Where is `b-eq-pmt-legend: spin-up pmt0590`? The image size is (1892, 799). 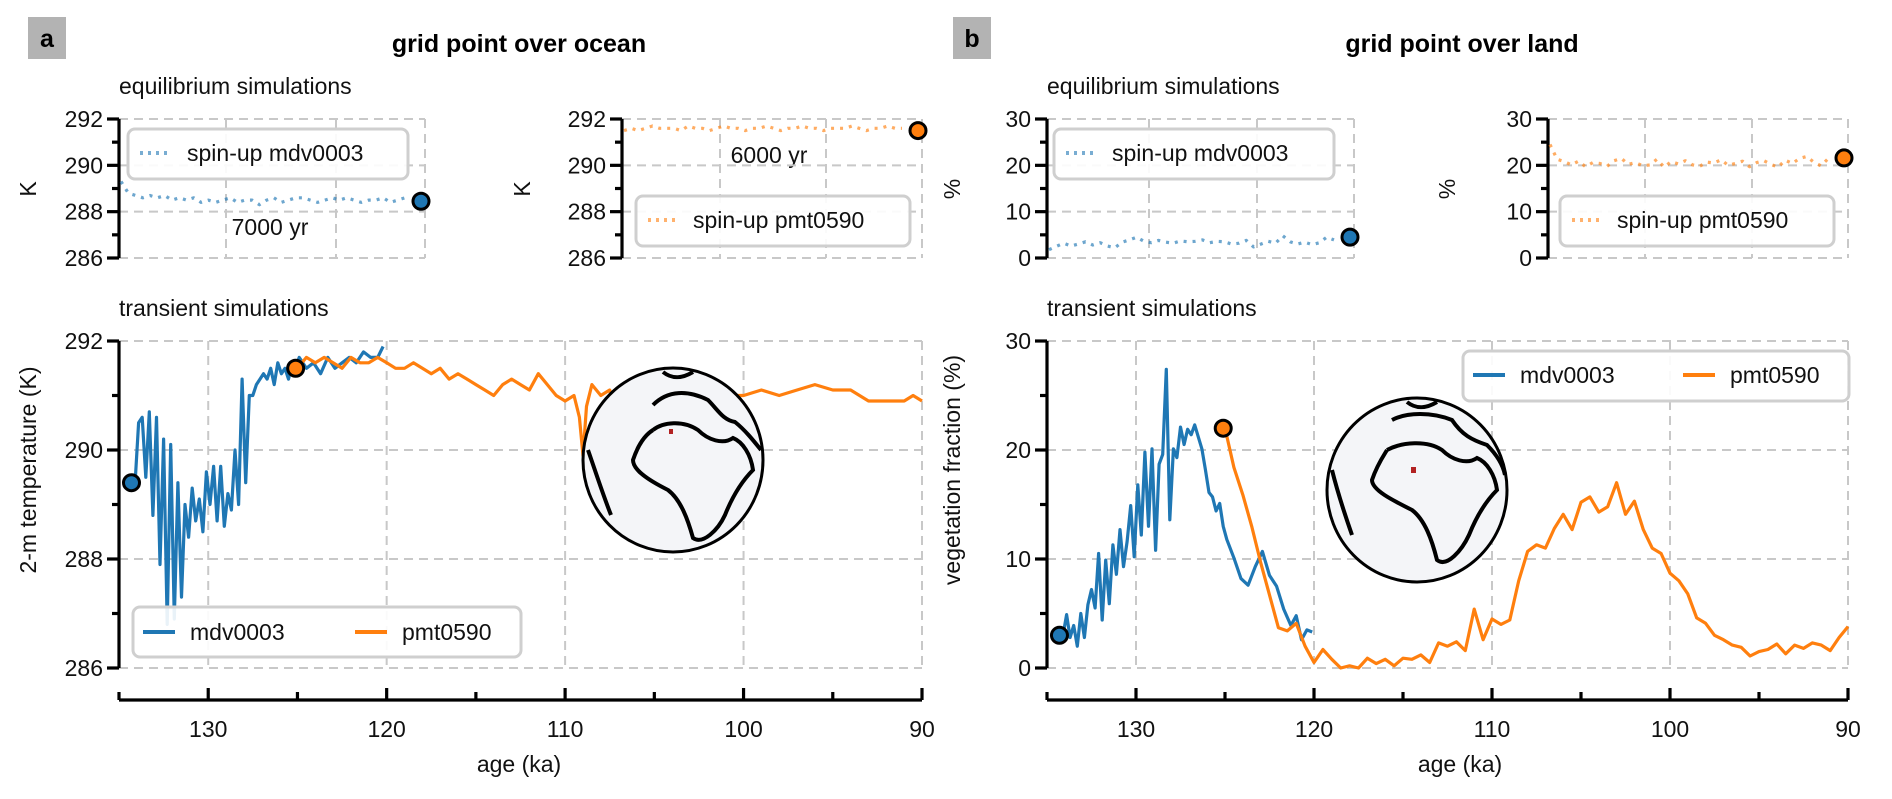 b-eq-pmt-legend: spin-up pmt0590 is located at coordinates (1697, 221).